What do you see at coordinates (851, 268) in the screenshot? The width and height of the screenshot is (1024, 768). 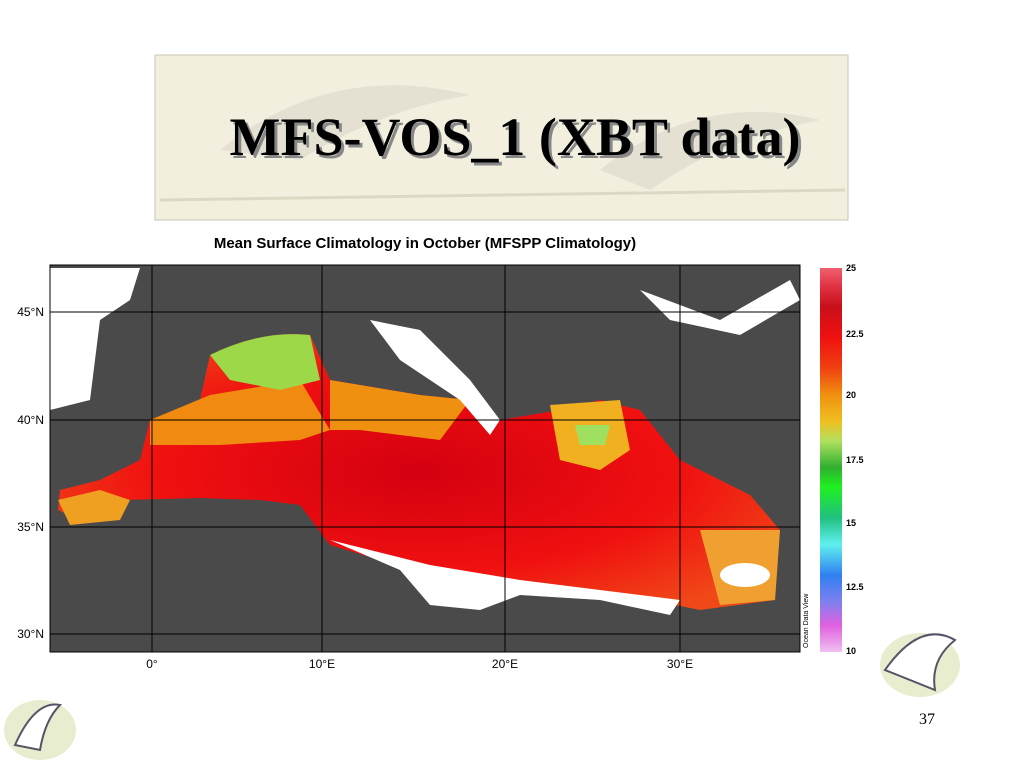 I see `colorbar-label: 25` at bounding box center [851, 268].